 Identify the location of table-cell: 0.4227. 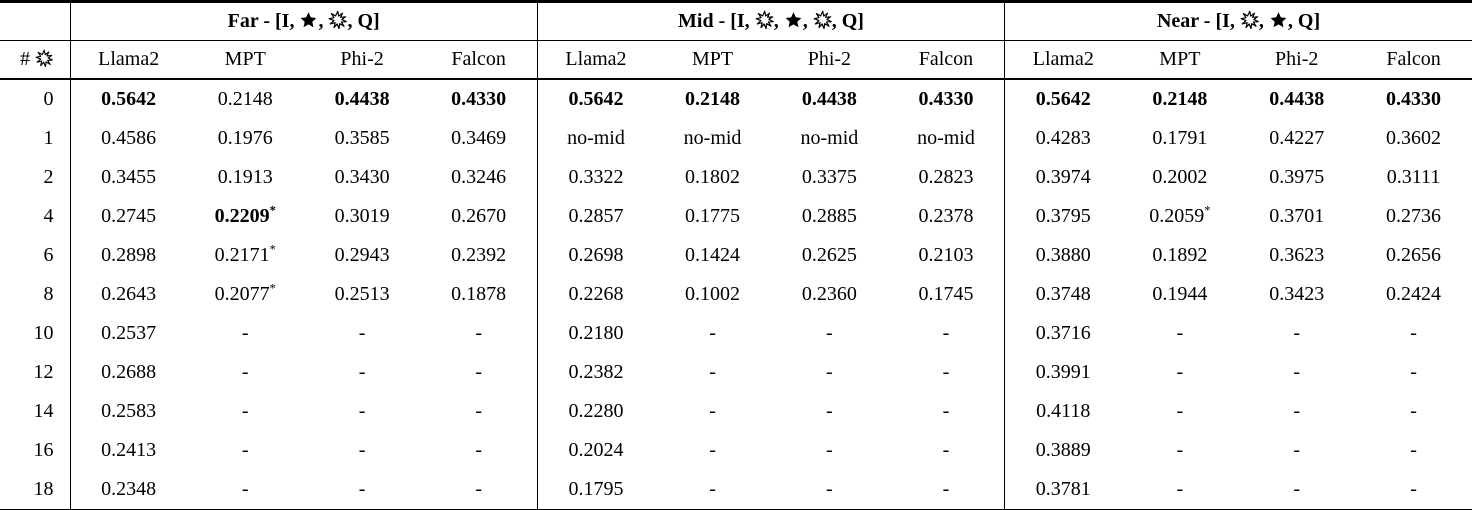
(1297, 138).